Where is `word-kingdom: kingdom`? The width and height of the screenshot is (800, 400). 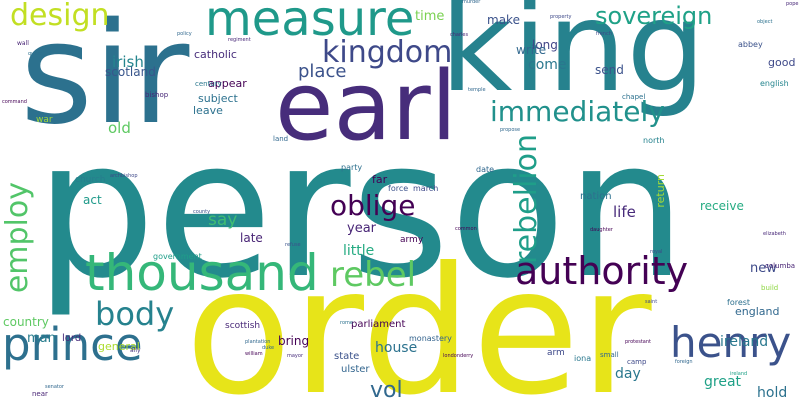
word-kingdom: kingdom is located at coordinates (387, 52).